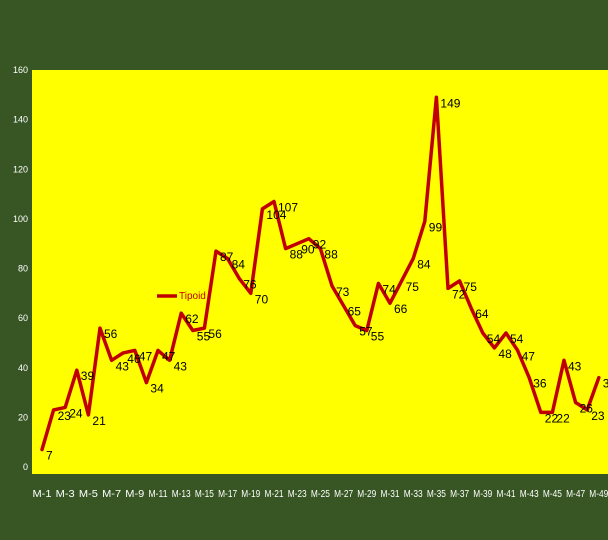 The height and width of the screenshot is (540, 608). Describe the element at coordinates (23, 269) in the screenshot. I see `y-tick-label: 80` at that location.